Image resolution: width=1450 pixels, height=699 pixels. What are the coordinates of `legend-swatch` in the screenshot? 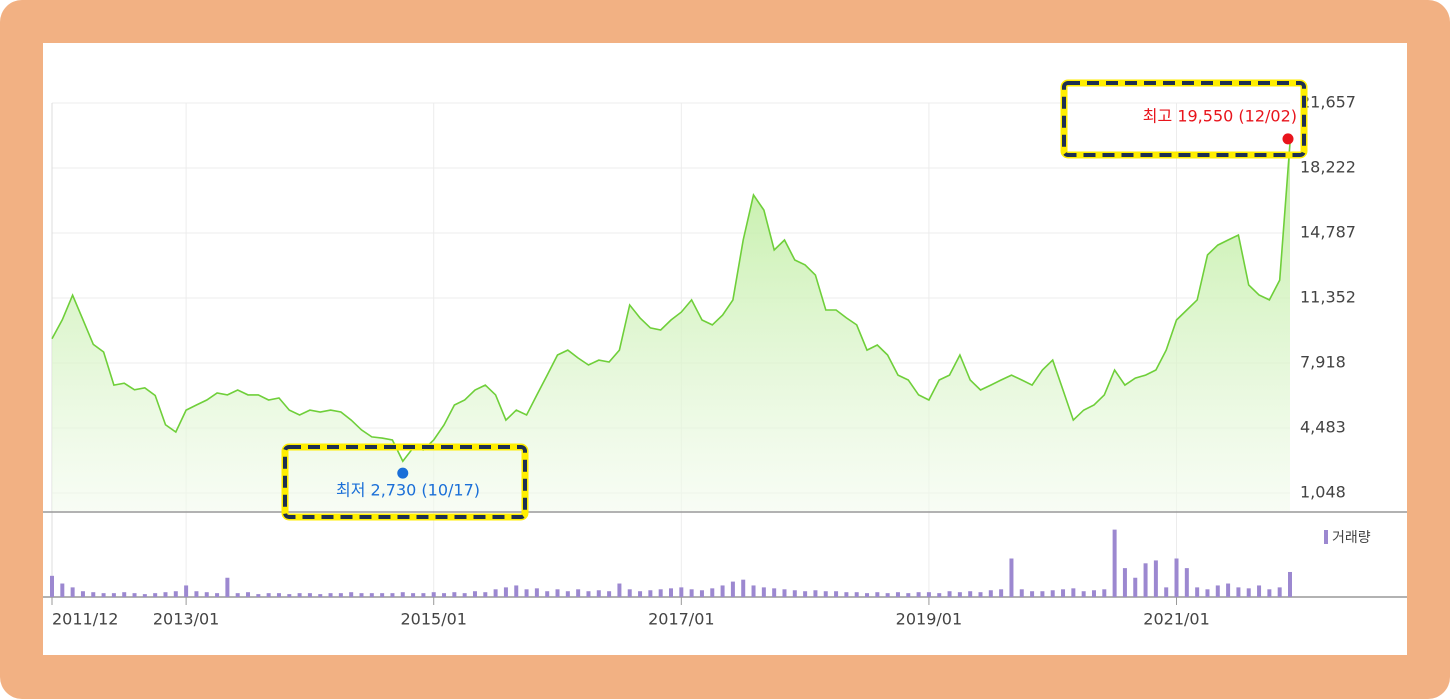 It's located at (1326, 537).